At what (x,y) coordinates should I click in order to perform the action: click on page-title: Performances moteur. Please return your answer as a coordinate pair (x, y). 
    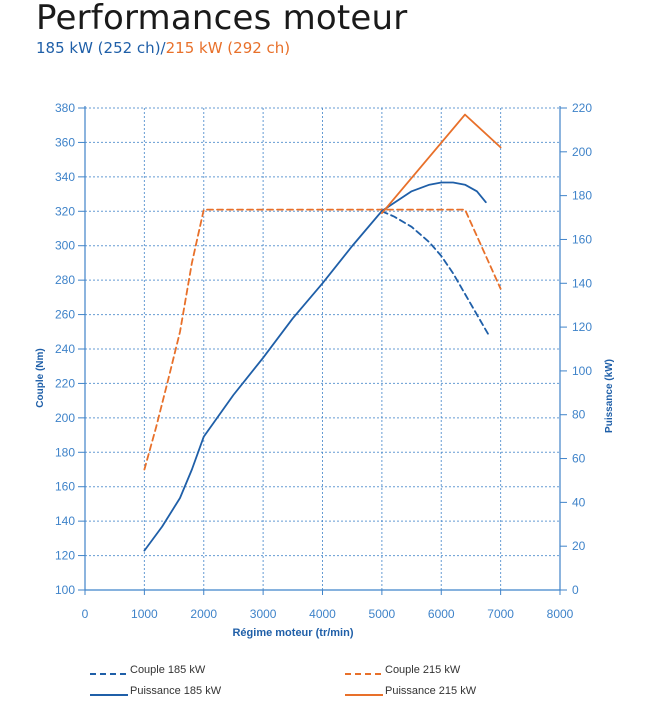
    Looking at the image, I should click on (222, 19).